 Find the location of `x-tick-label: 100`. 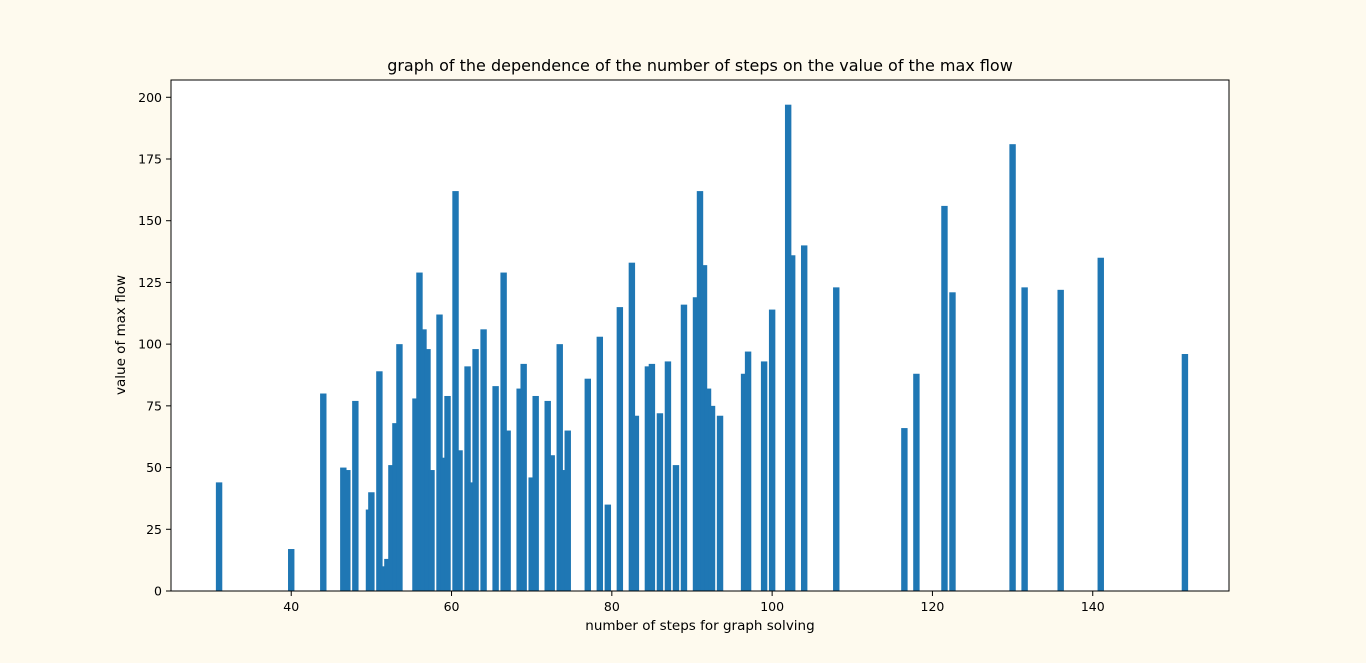

x-tick-label: 100 is located at coordinates (772, 606).